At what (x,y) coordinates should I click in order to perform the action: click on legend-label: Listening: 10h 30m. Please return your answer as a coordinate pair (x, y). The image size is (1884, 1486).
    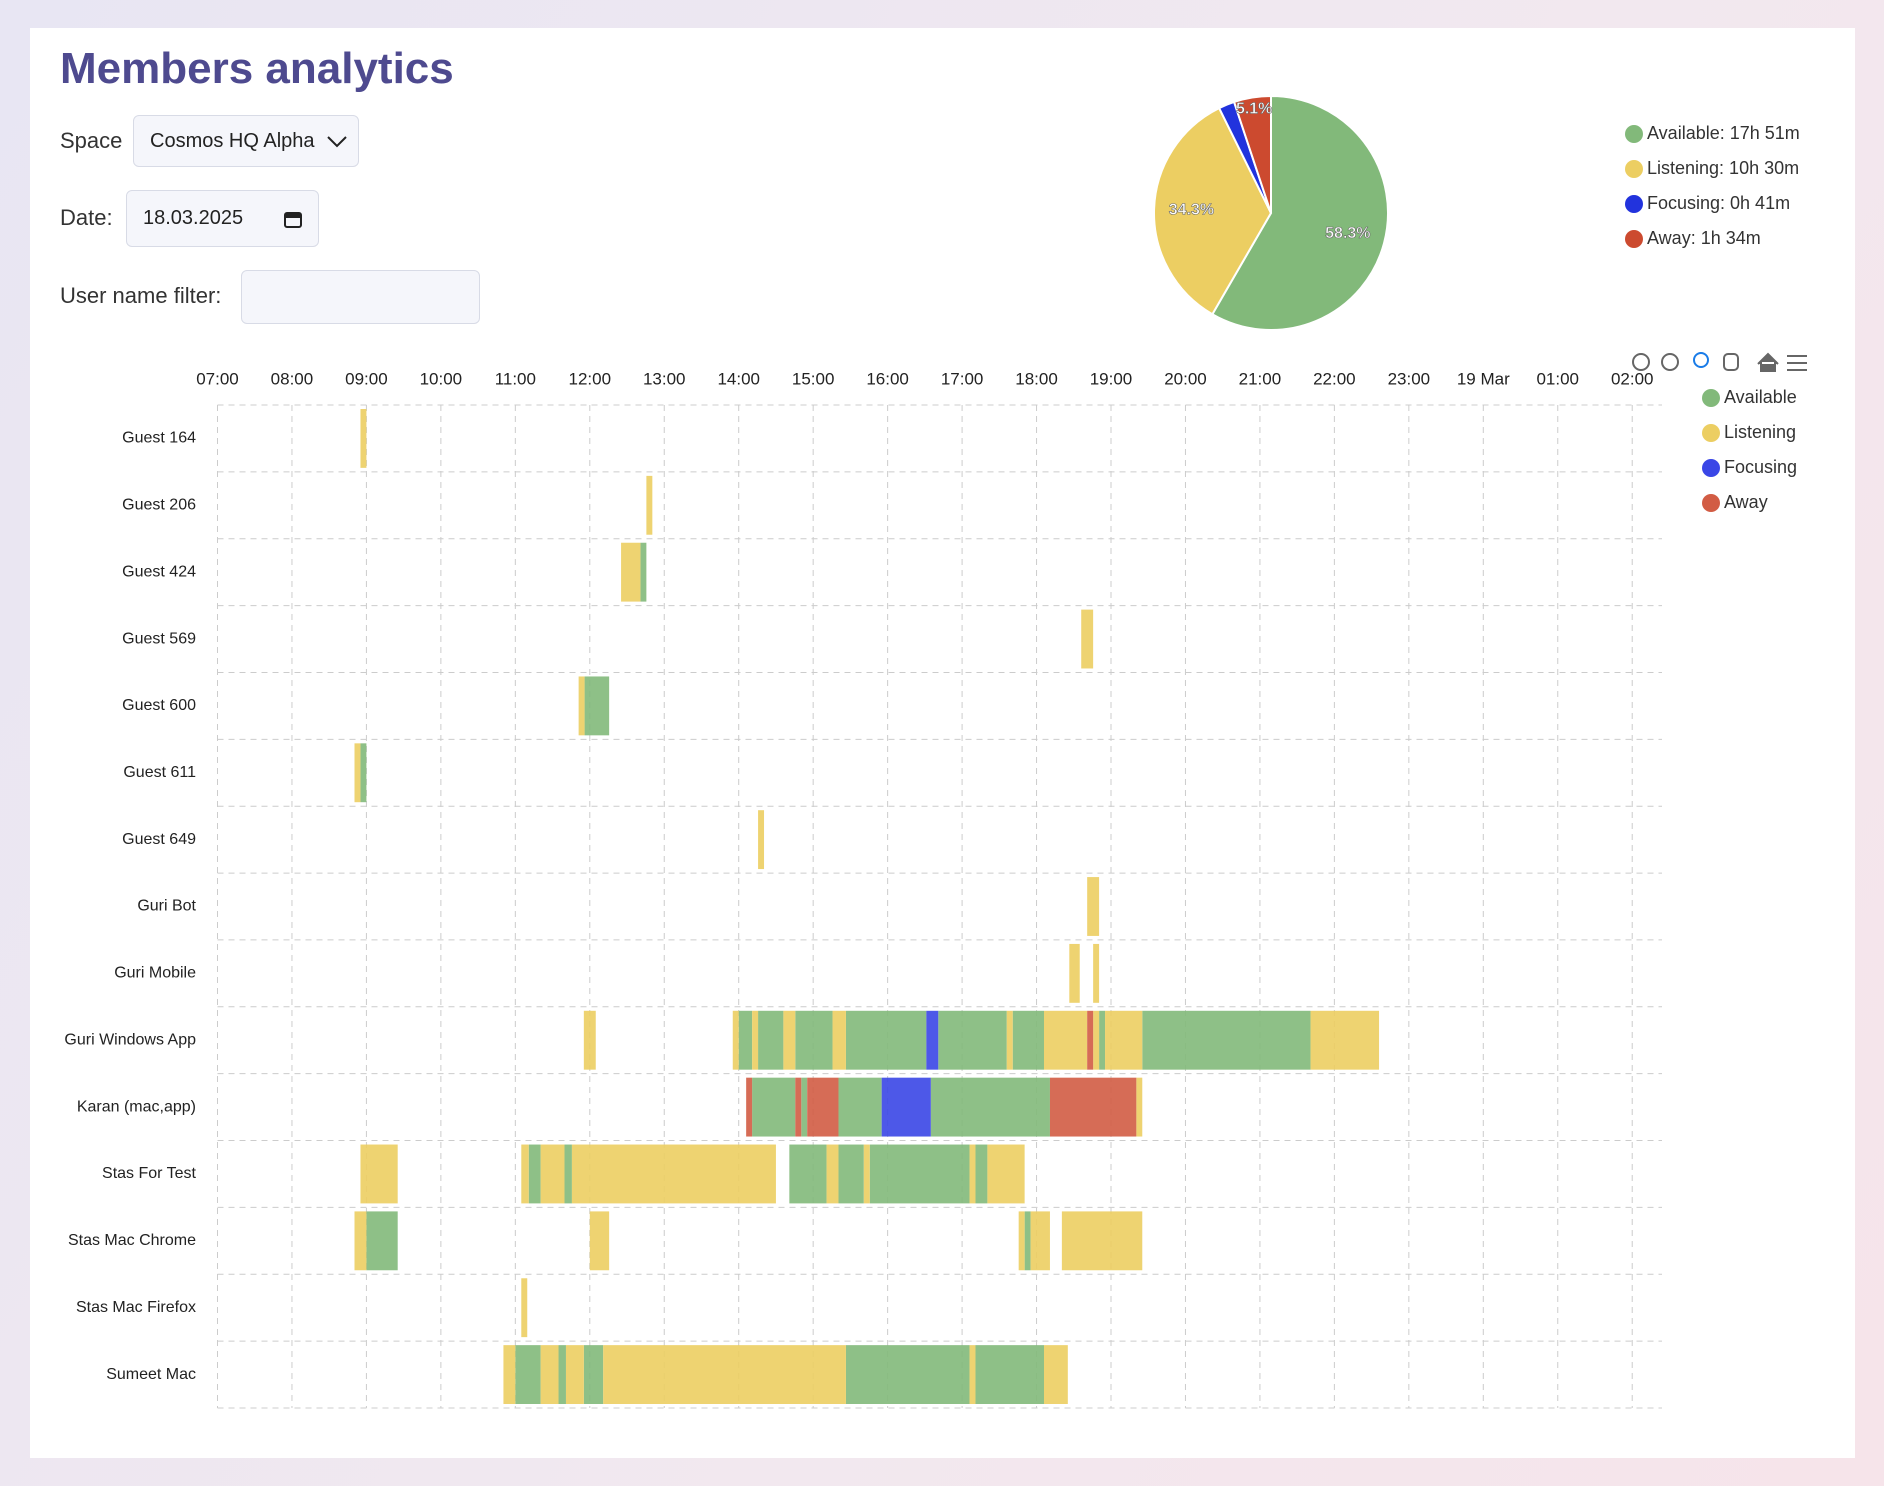
    Looking at the image, I should click on (1723, 168).